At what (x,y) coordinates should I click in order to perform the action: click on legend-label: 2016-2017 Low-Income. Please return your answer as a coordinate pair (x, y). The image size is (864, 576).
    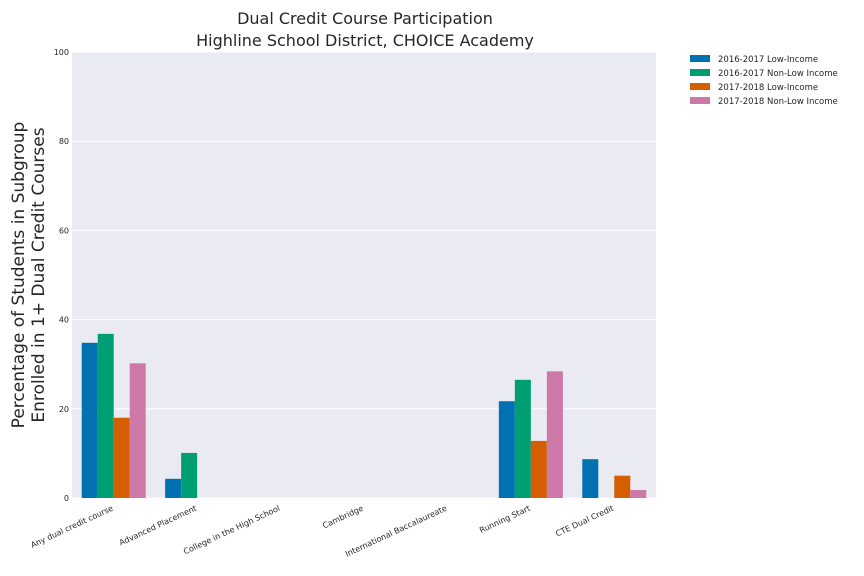
    Looking at the image, I should click on (768, 60).